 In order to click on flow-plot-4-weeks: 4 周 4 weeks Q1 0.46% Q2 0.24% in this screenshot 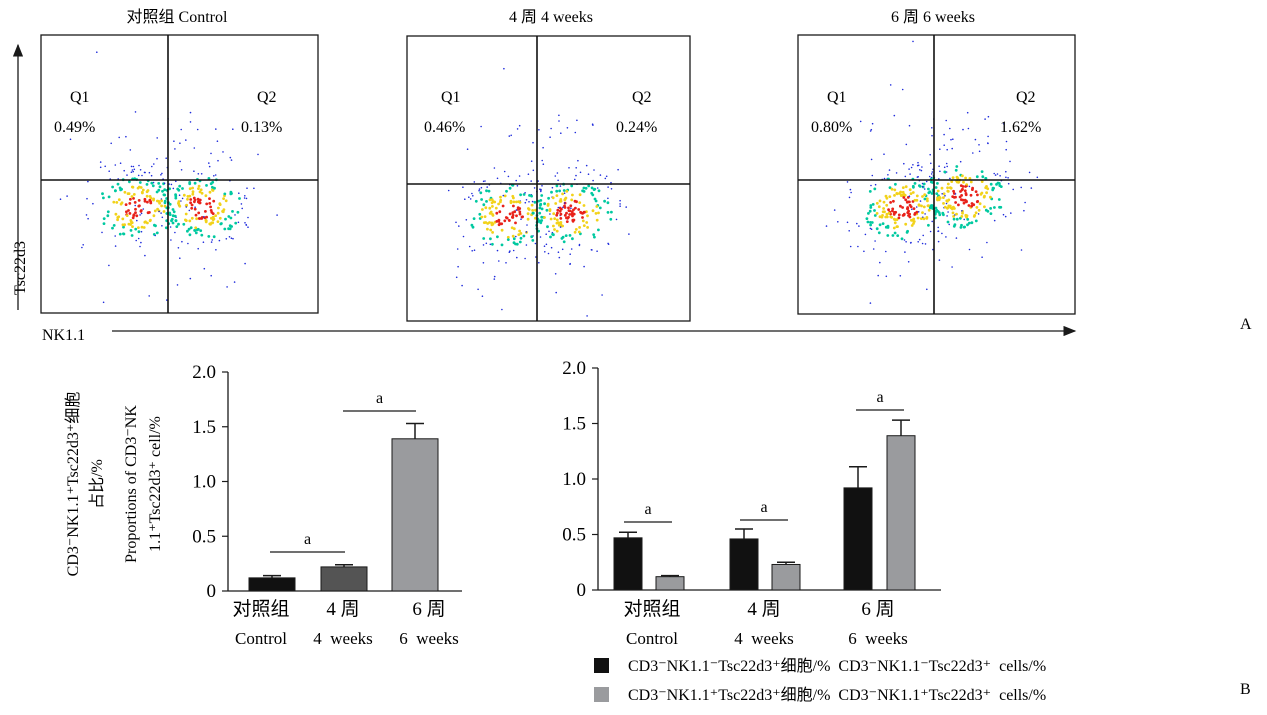, I will do `click(548, 165)`.